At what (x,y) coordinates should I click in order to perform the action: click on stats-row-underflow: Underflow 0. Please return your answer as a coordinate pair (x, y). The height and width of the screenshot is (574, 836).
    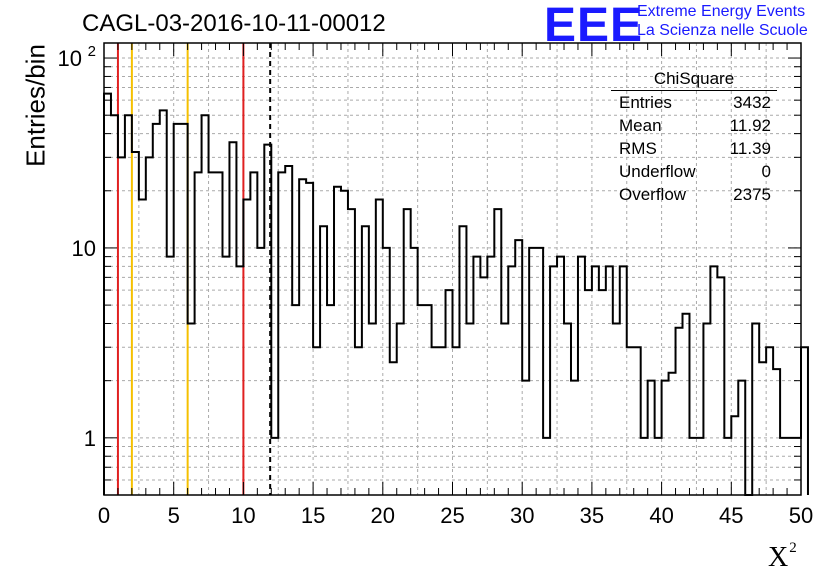
    Looking at the image, I should click on (694, 173).